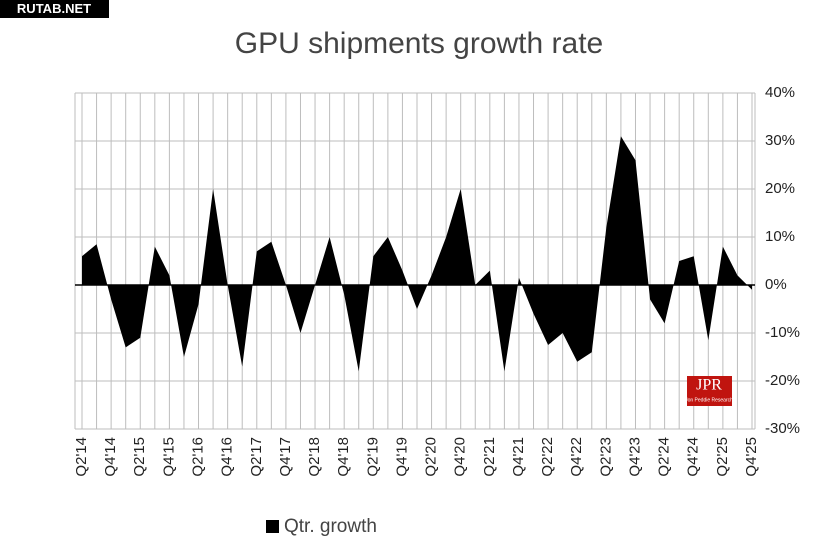 The width and height of the screenshot is (839, 554). I want to click on x-tick-label: Q4'16, so click(227, 457).